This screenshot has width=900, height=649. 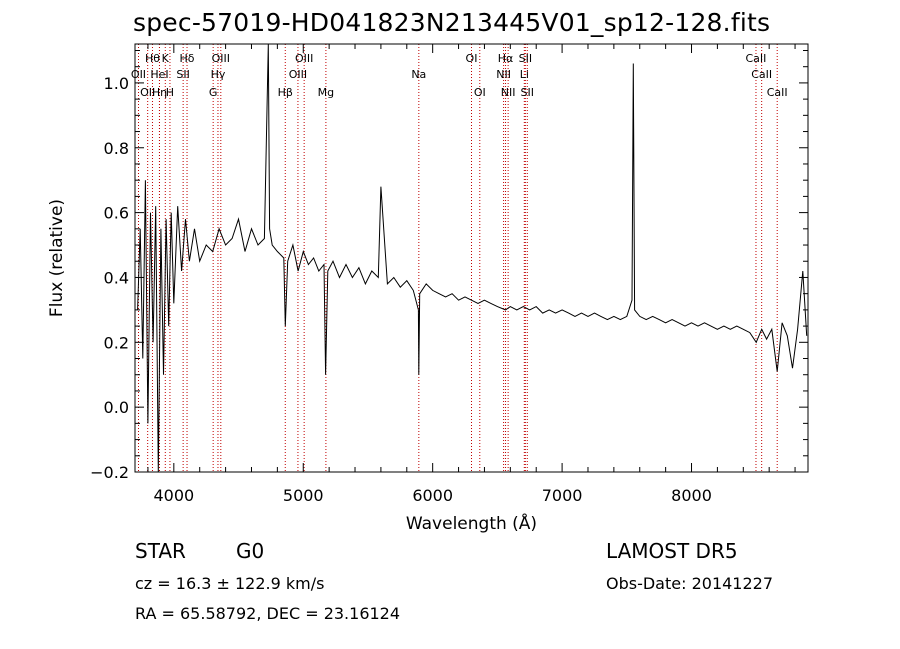 I want to click on spectral-line-label: Hθ, so click(x=152, y=58).